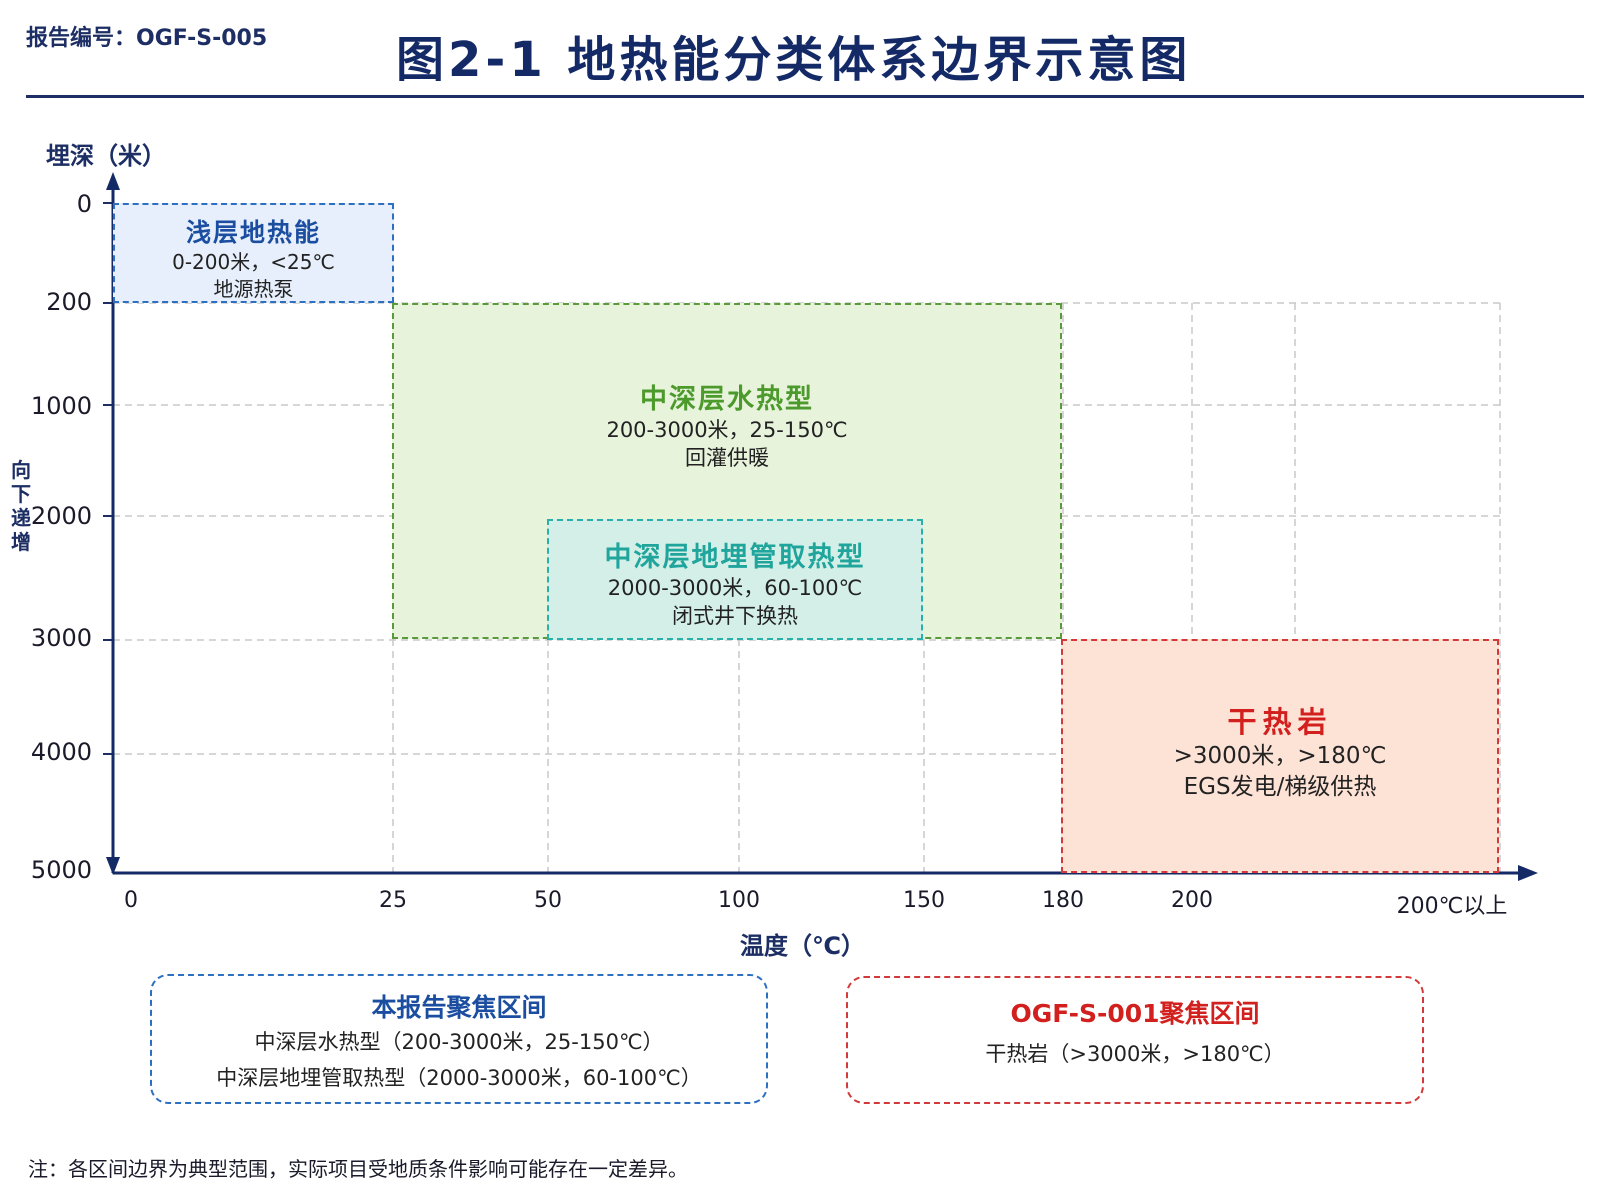 This screenshot has width=1600, height=1200. I want to click on region-usage: 地源热泵, so click(253, 289).